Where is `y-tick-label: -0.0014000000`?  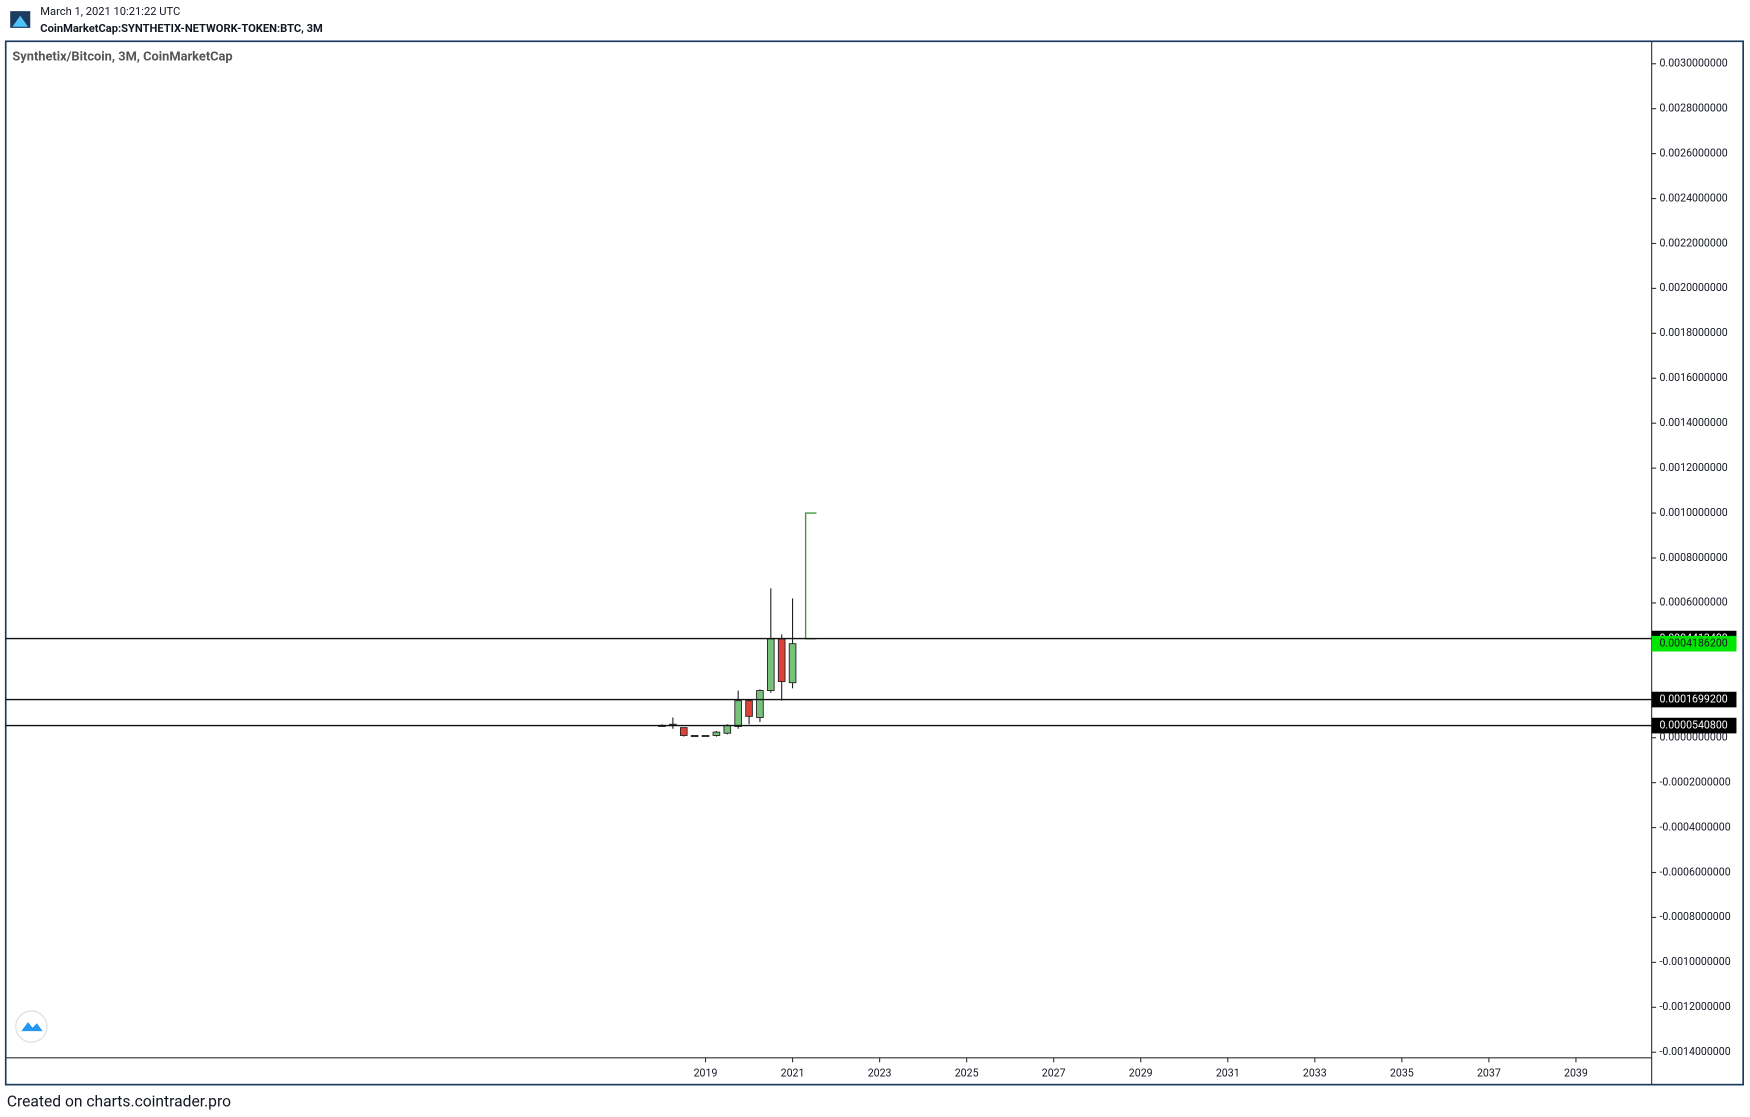
y-tick-label: -0.0014000000 is located at coordinates (1694, 1051).